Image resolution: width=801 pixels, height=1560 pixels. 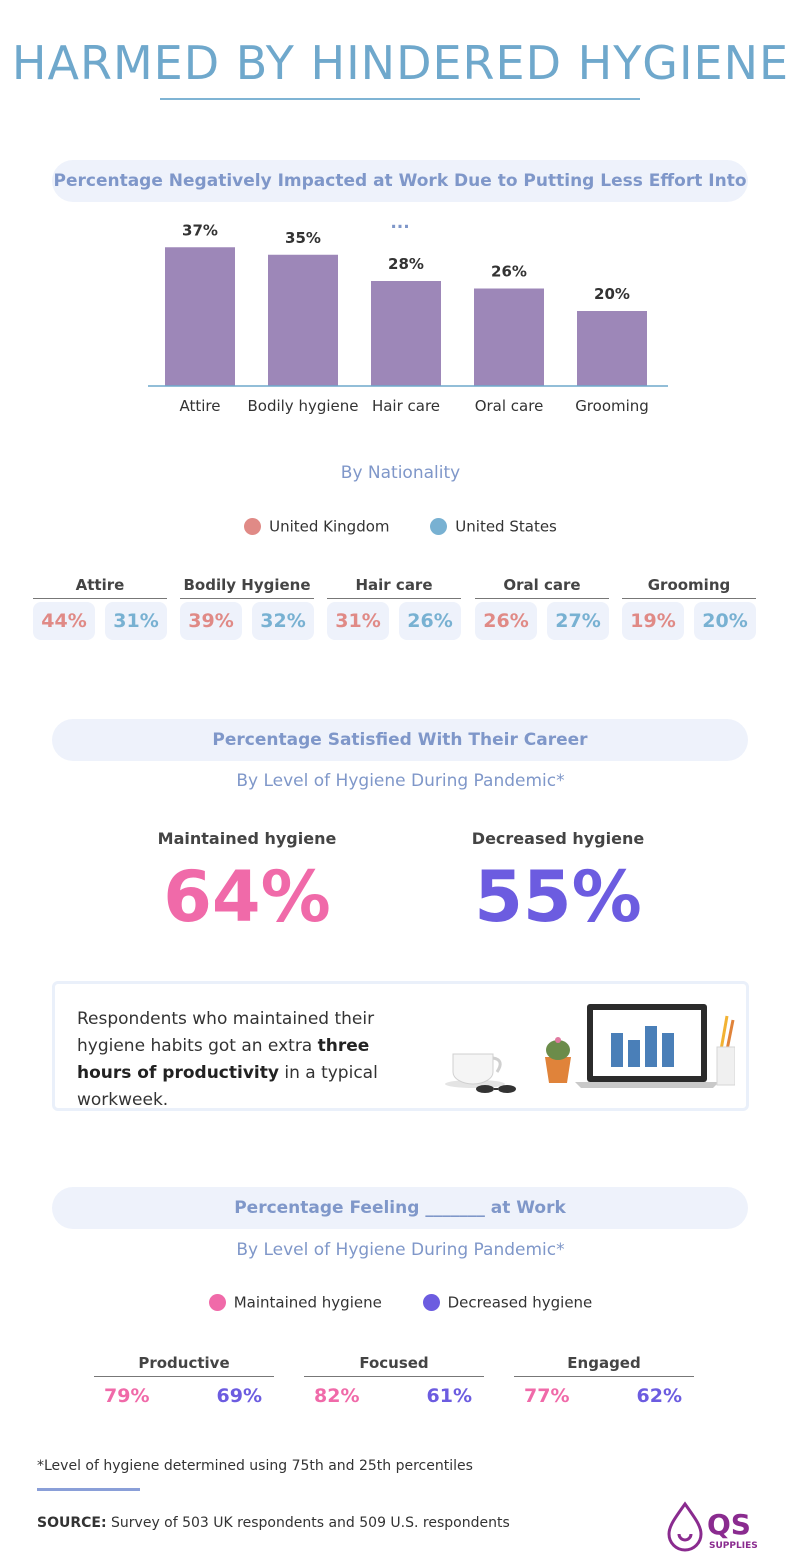 What do you see at coordinates (689, 587) in the screenshot?
I see `nationality-group-label: Grooming` at bounding box center [689, 587].